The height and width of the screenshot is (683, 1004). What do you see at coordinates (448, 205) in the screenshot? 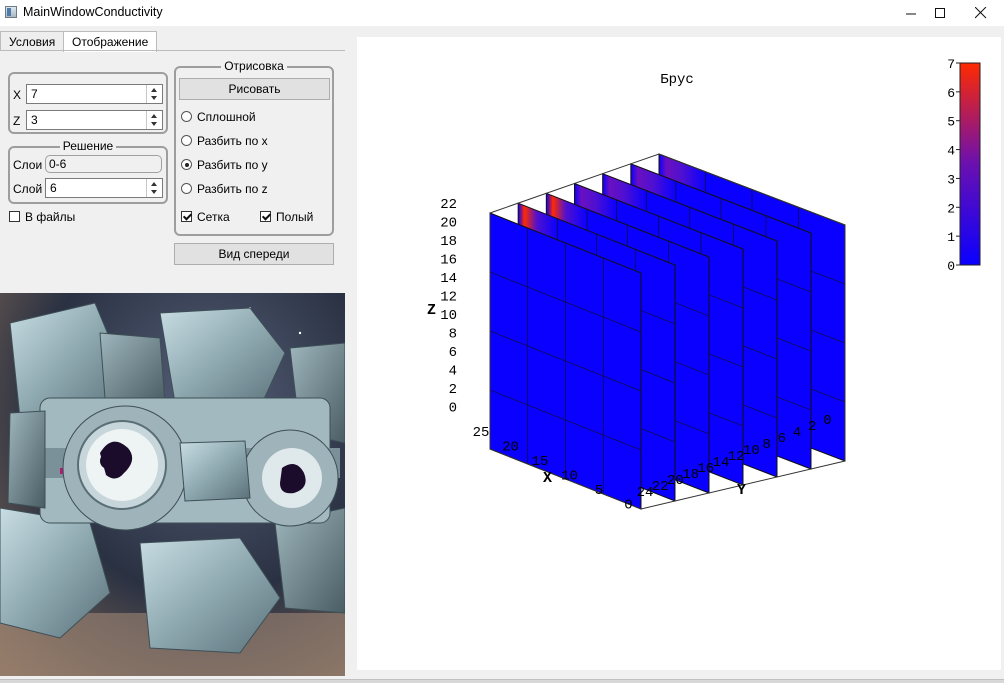
I see `z-tick-label: 22` at bounding box center [448, 205].